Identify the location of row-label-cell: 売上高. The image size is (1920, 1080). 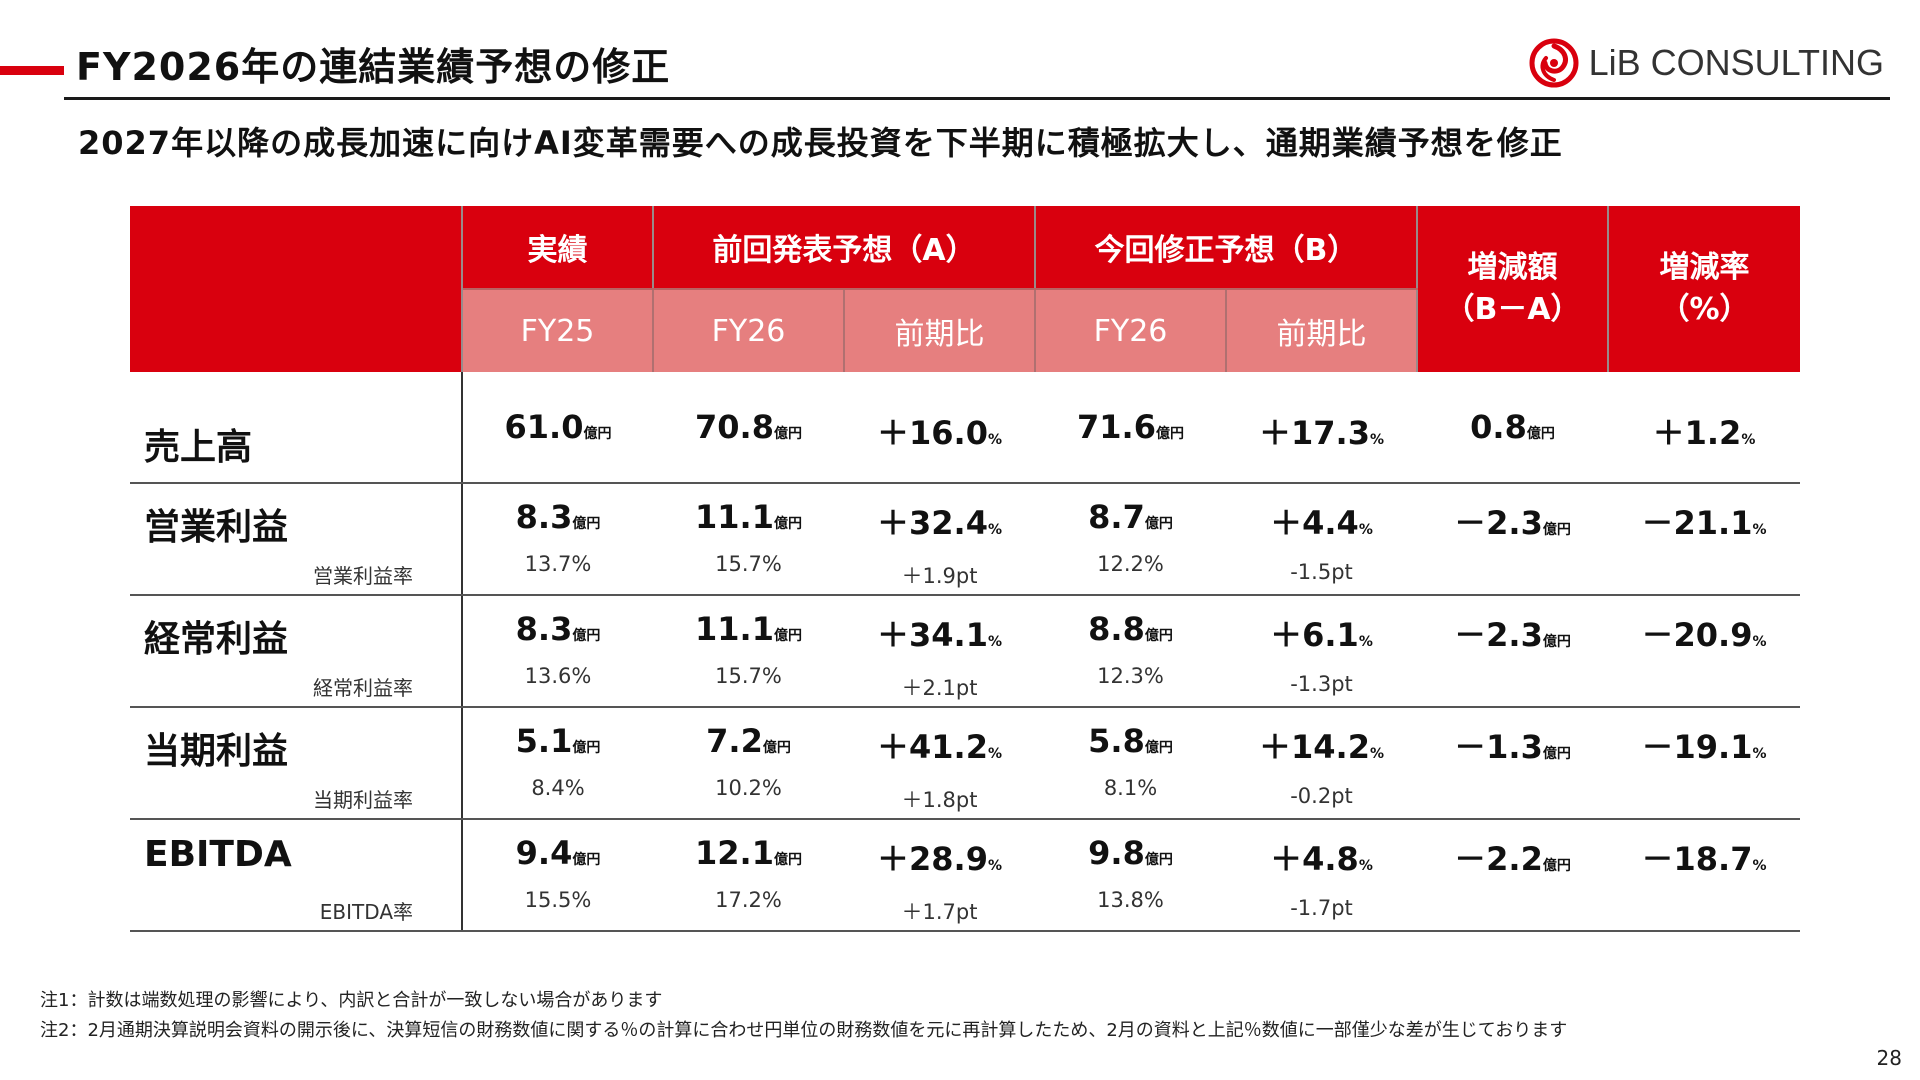
(296, 428).